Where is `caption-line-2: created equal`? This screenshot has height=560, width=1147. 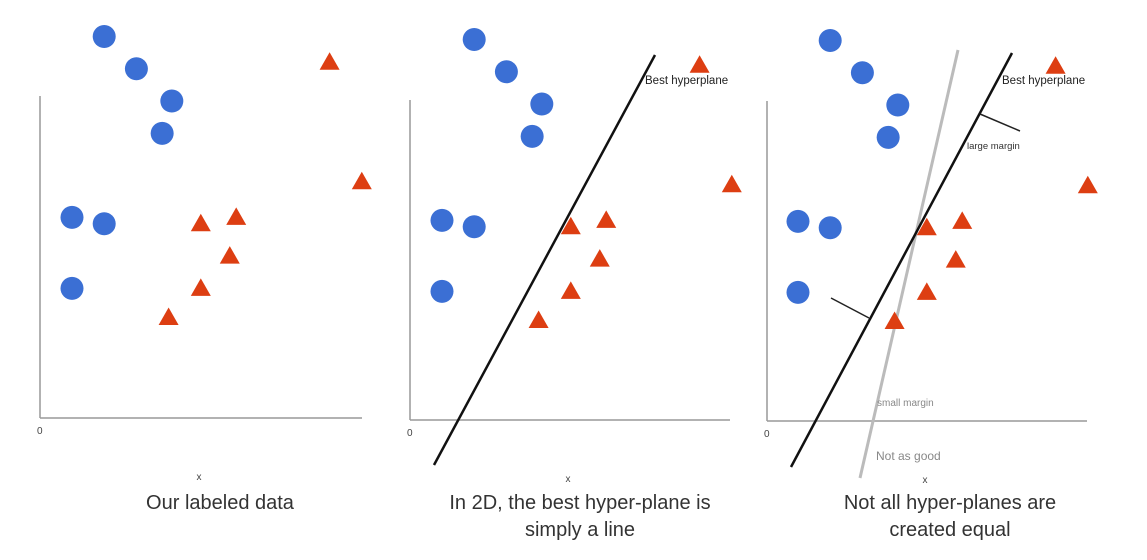
caption-line-2: created equal is located at coordinates (950, 530).